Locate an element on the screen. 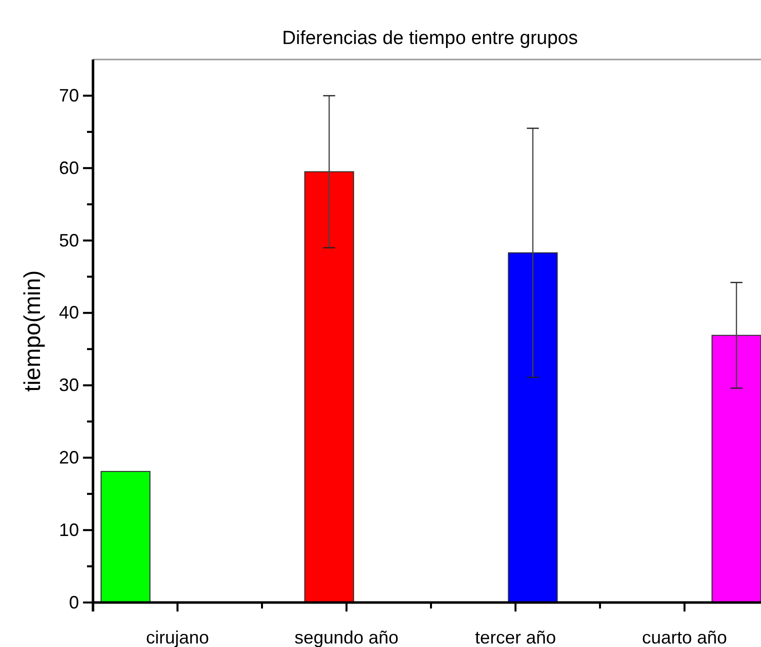 This screenshot has width=761, height=647. y-tick-label: 50 is located at coordinates (68, 240).